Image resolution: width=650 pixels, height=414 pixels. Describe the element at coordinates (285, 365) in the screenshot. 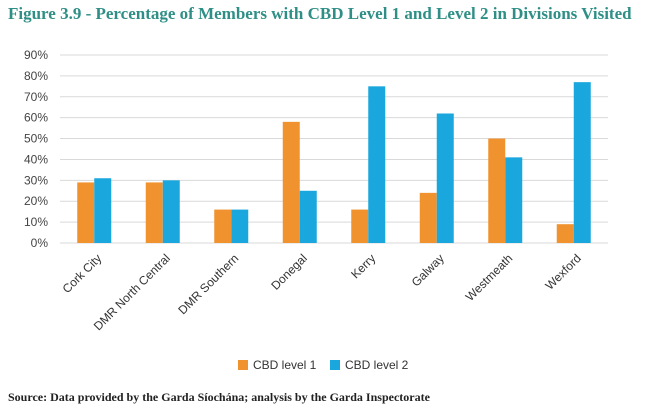

I see `legend-label: CBD level 1` at that location.